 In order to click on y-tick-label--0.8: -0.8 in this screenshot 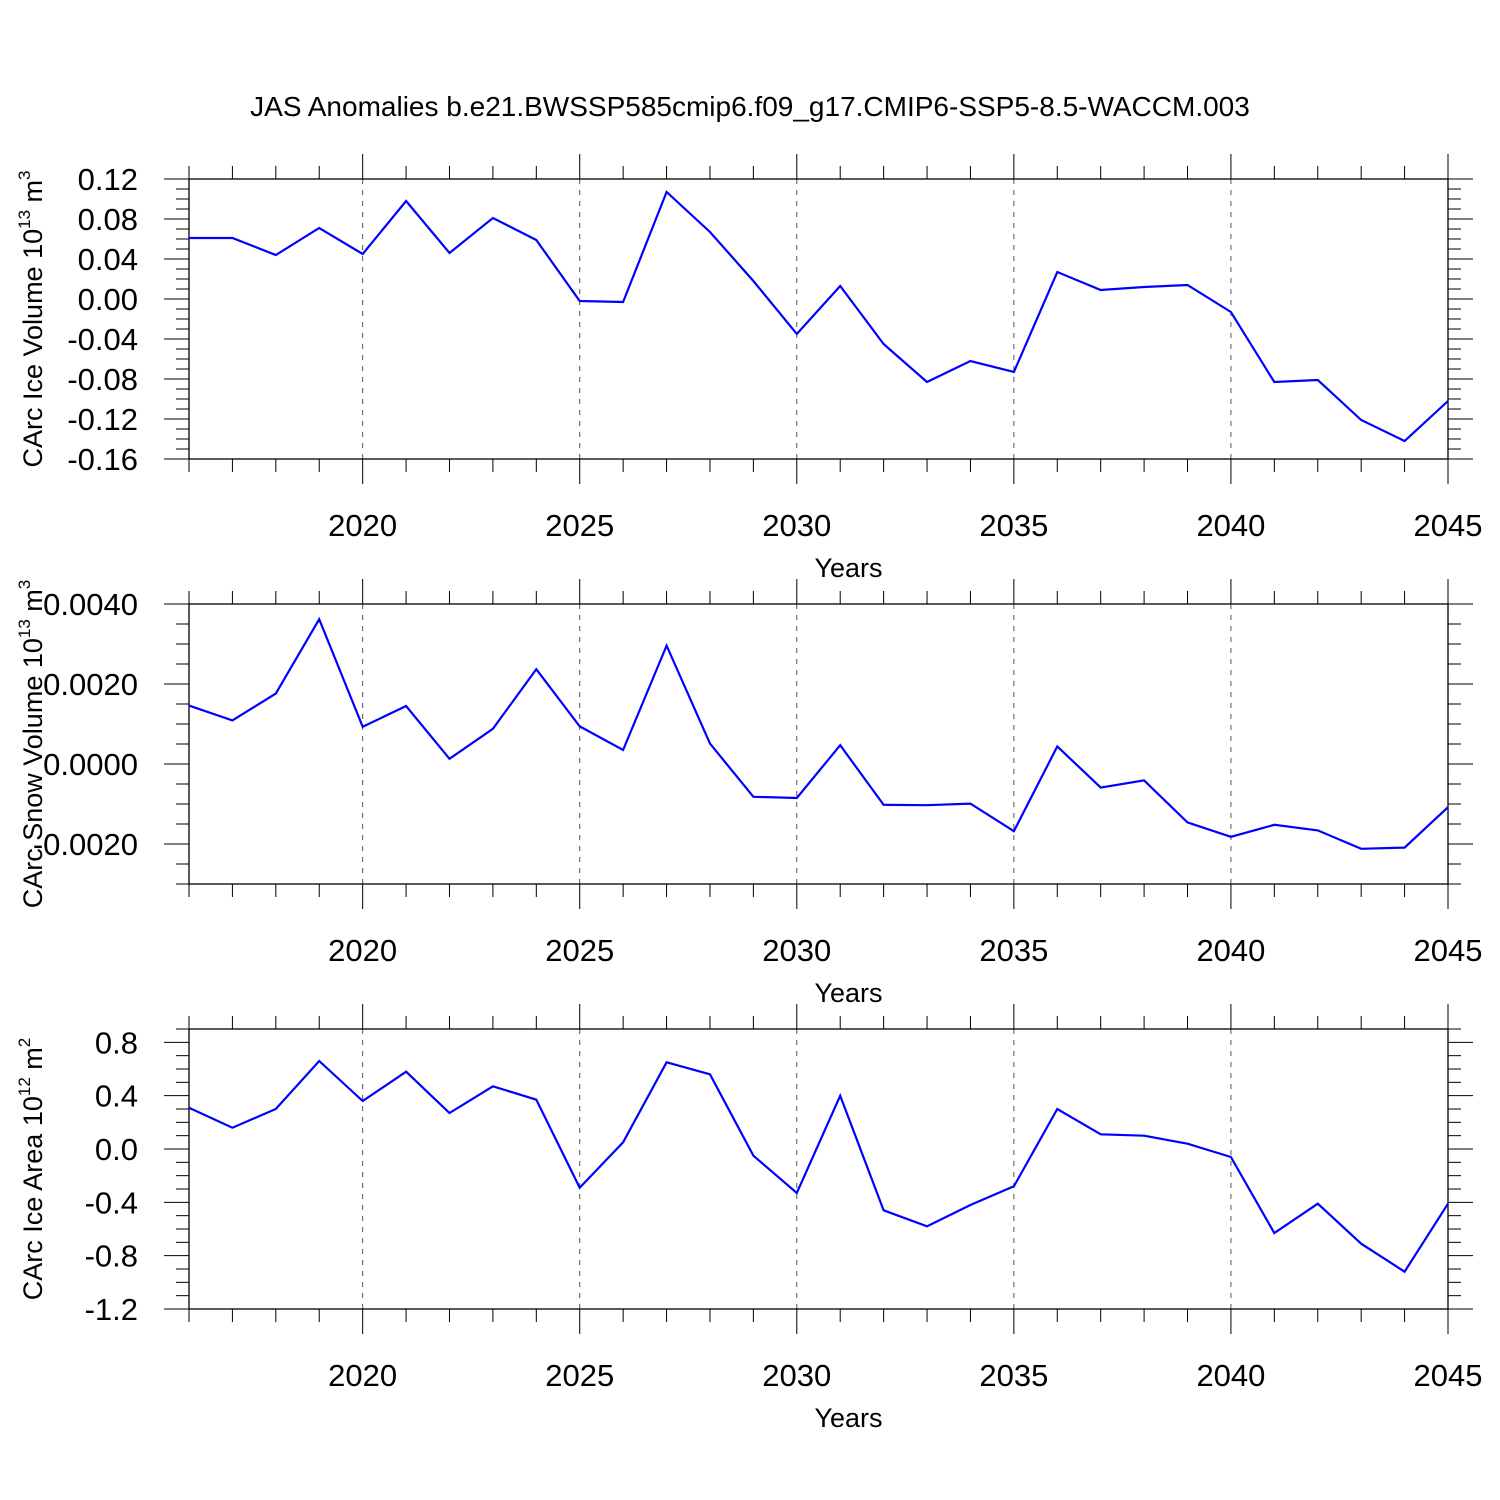, I will do `click(111, 1256)`.